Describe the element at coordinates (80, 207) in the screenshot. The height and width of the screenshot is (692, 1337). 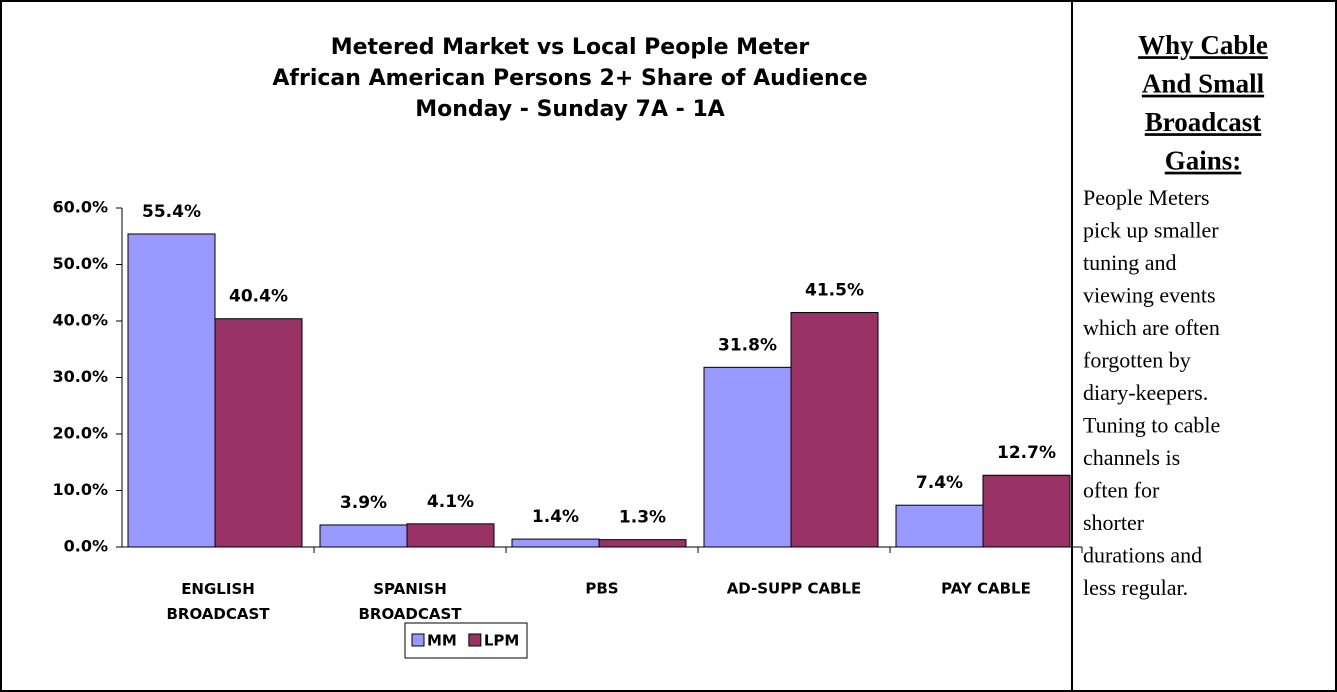
I see `y-tick-label: 60.0%` at that location.